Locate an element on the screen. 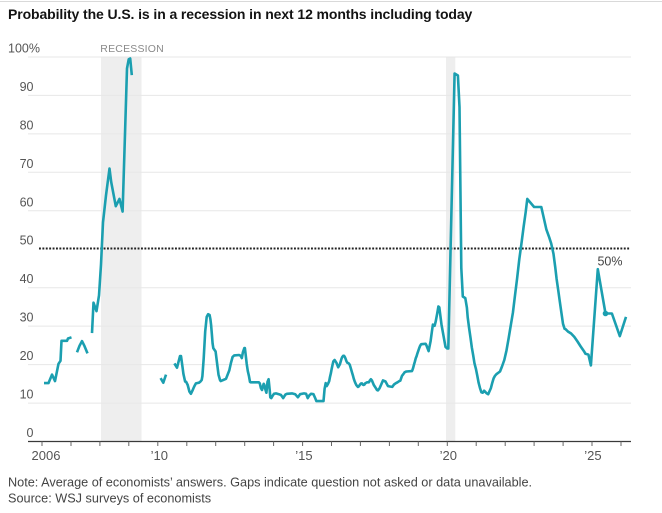 The height and width of the screenshot is (513, 662). svg-text: ’10 is located at coordinates (159, 455).